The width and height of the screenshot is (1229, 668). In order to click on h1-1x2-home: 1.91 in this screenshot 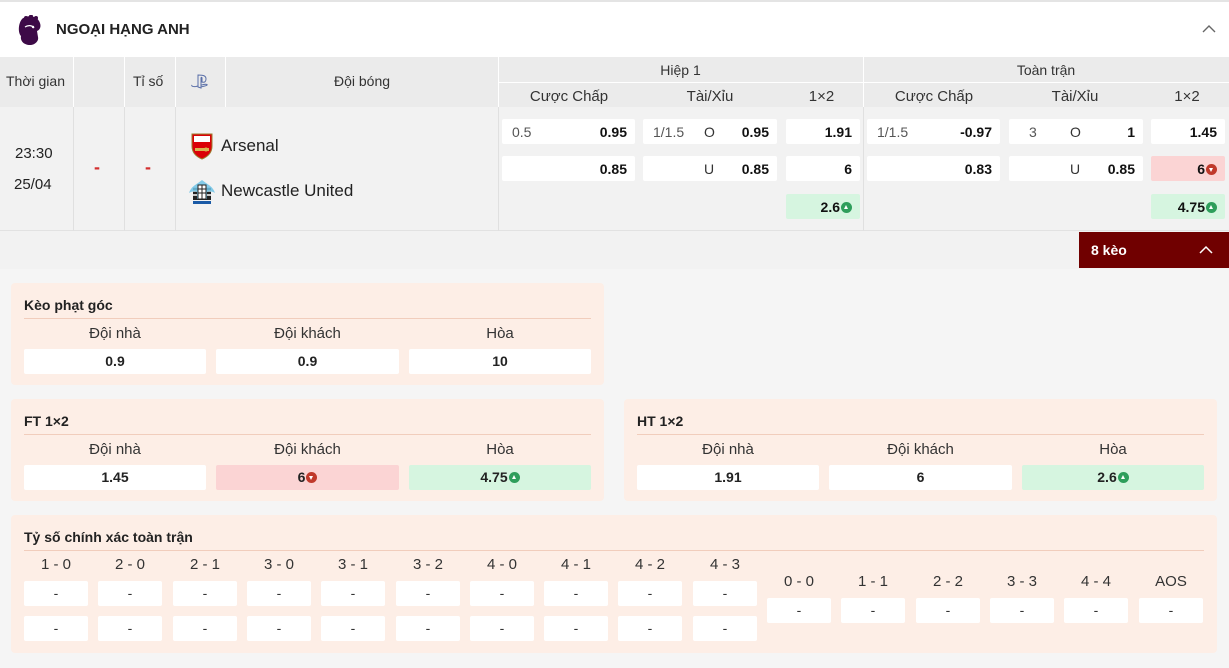, I will do `click(823, 131)`.